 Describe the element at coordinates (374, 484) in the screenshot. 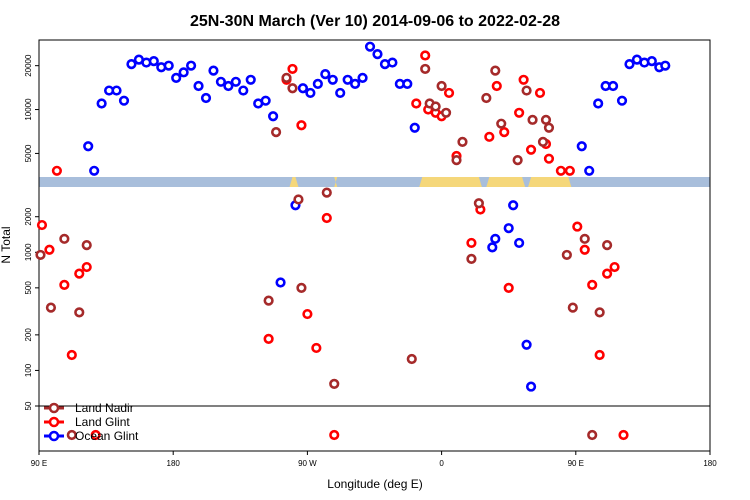

I see `x-axis-label: Longitude (deg E)` at that location.